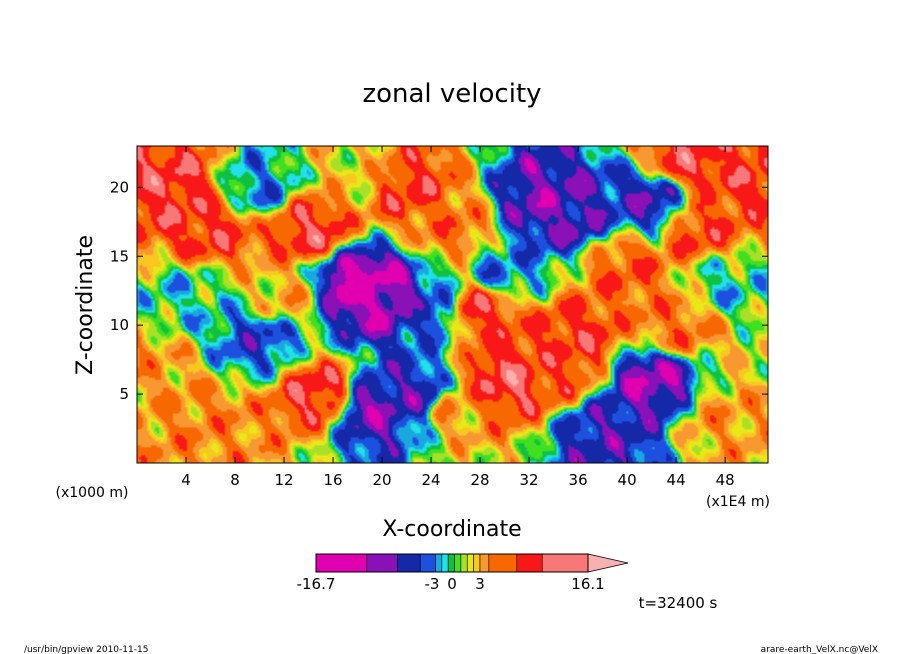  Describe the element at coordinates (124, 394) in the screenshot. I see `y-tick-label: 5` at that location.